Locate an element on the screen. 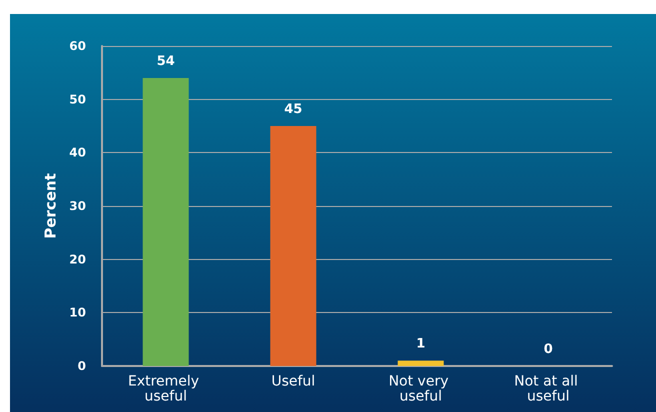  x-tick-label: Not at all useful is located at coordinates (548, 389).